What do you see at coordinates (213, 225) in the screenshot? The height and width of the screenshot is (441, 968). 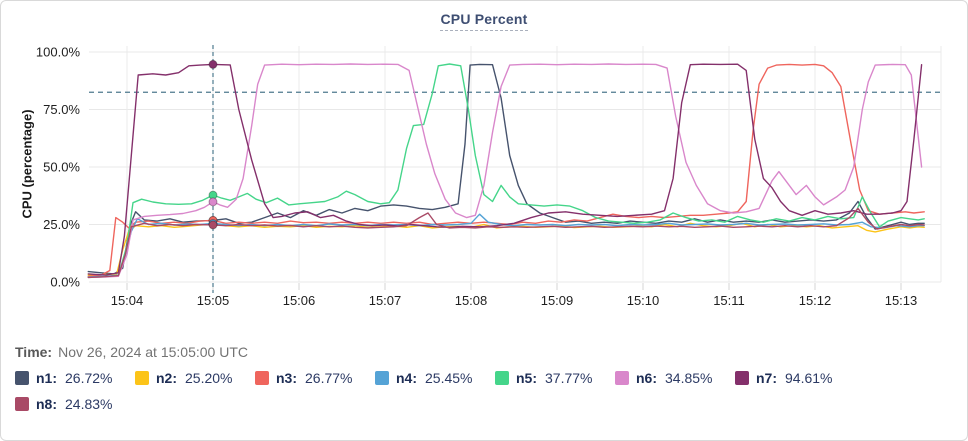 I see `crosshair-marker-n8` at bounding box center [213, 225].